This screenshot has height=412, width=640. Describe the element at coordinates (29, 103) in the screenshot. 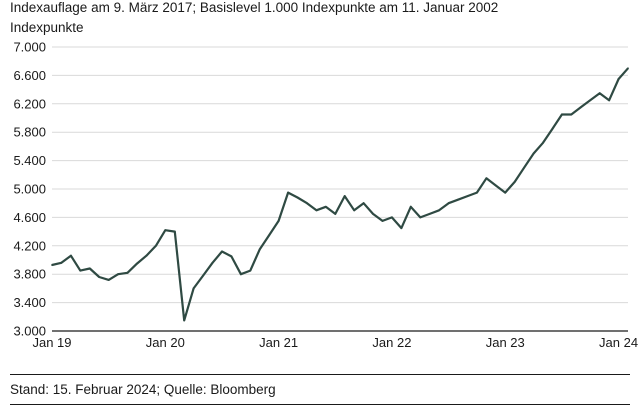

I see `y-tick-label: 6.200` at that location.